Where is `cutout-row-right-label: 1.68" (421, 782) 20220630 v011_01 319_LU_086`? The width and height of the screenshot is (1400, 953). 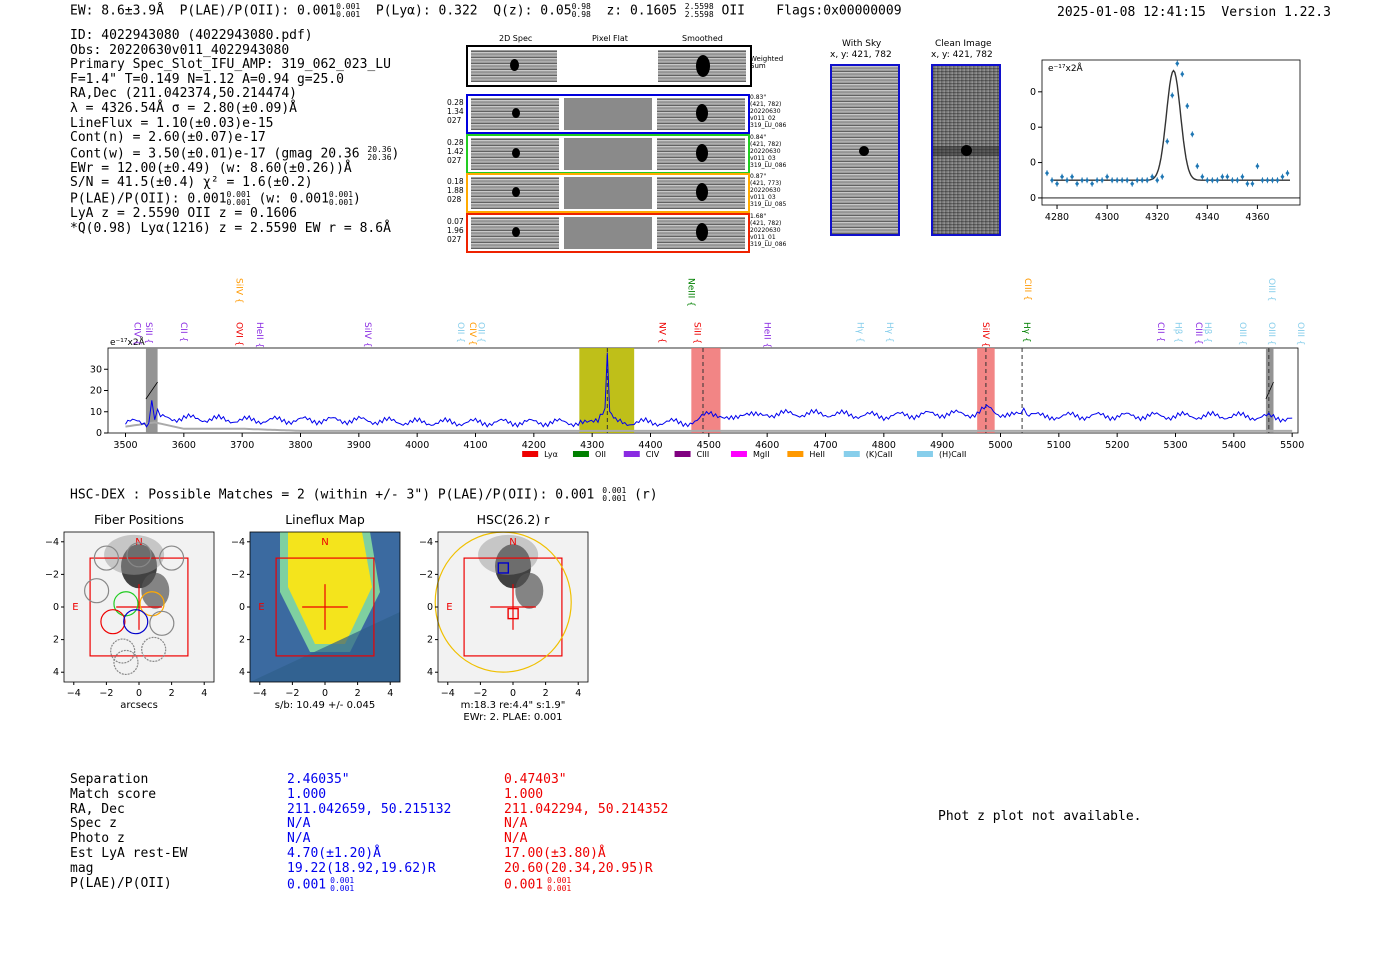
cutout-row-right-label: 1.68" (421, 782) 20220630 v011_01 319_LU_086 is located at coordinates (768, 230).